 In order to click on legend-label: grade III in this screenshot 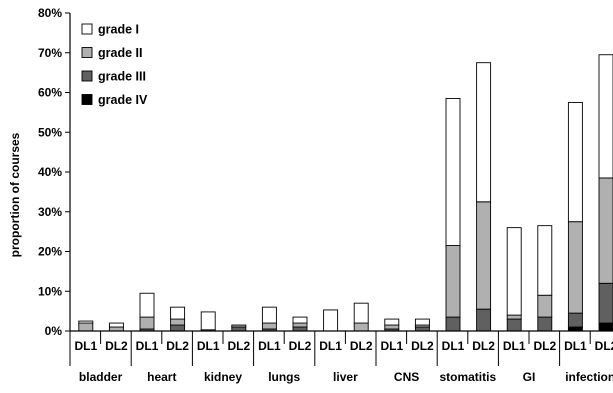, I will do `click(122, 77)`.